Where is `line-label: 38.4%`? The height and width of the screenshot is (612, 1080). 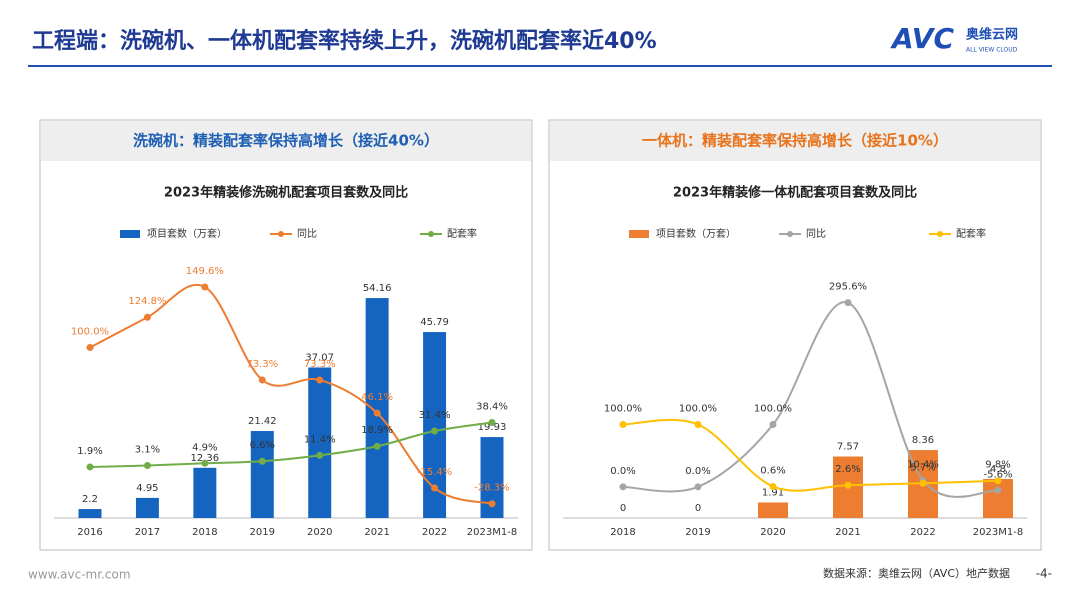 line-label: 38.4% is located at coordinates (492, 406).